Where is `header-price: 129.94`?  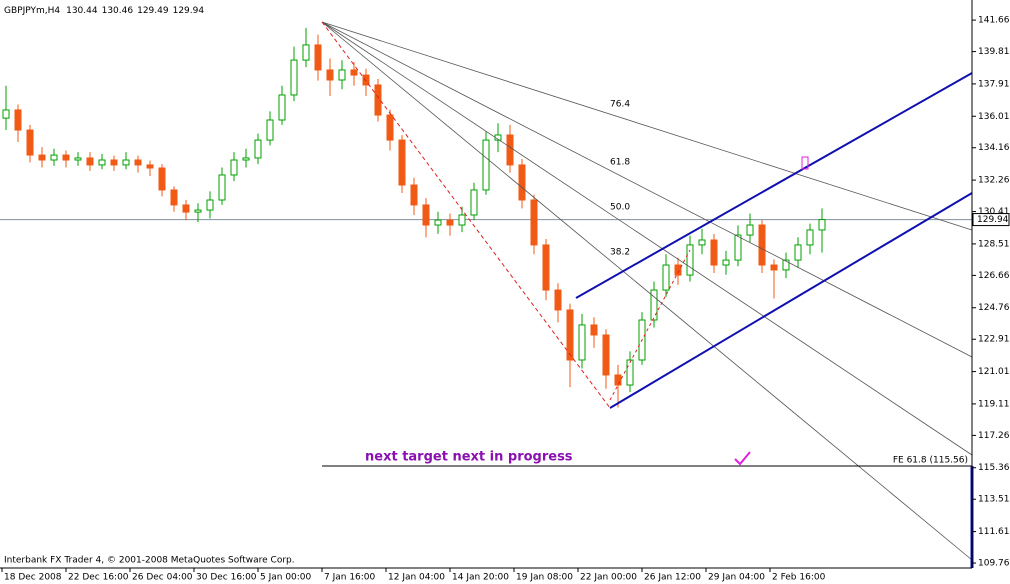
header-price: 129.94 is located at coordinates (189, 11).